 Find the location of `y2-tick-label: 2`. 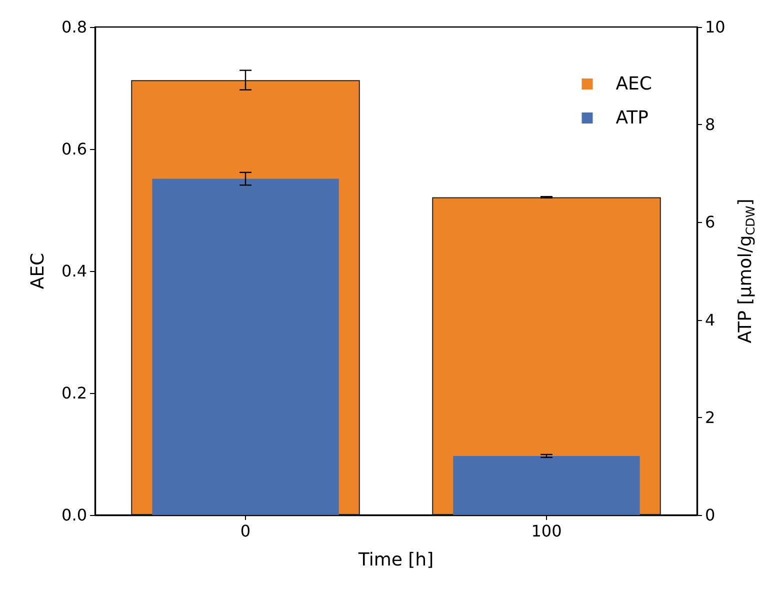

y2-tick-label: 2 is located at coordinates (710, 417).